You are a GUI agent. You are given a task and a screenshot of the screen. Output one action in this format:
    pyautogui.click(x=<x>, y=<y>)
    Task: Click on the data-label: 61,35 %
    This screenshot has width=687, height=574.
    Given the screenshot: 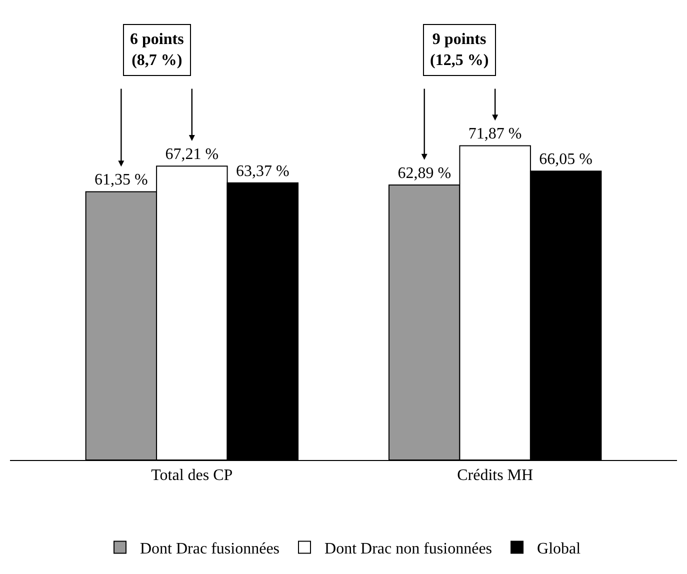 What is the action you would take?
    pyautogui.click(x=121, y=180)
    